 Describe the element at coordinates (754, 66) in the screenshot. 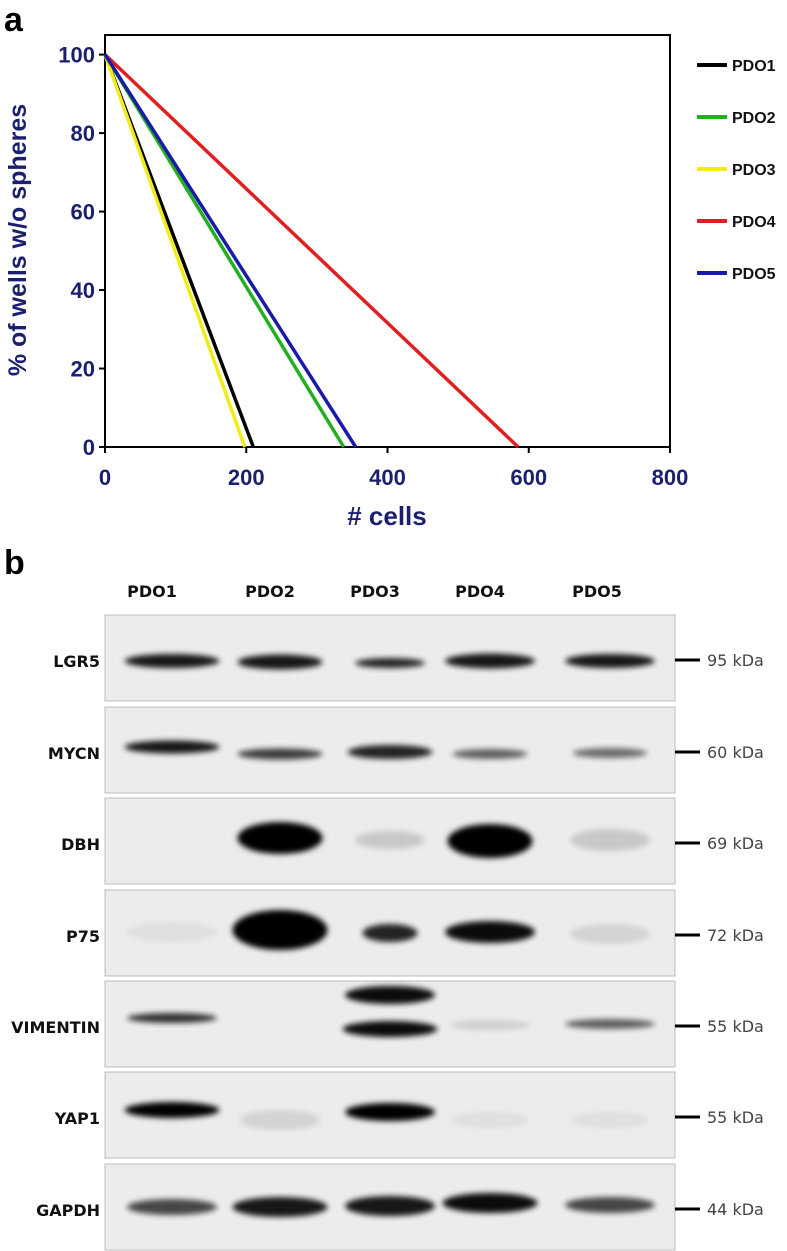

I see `legend-label: PDO1` at that location.